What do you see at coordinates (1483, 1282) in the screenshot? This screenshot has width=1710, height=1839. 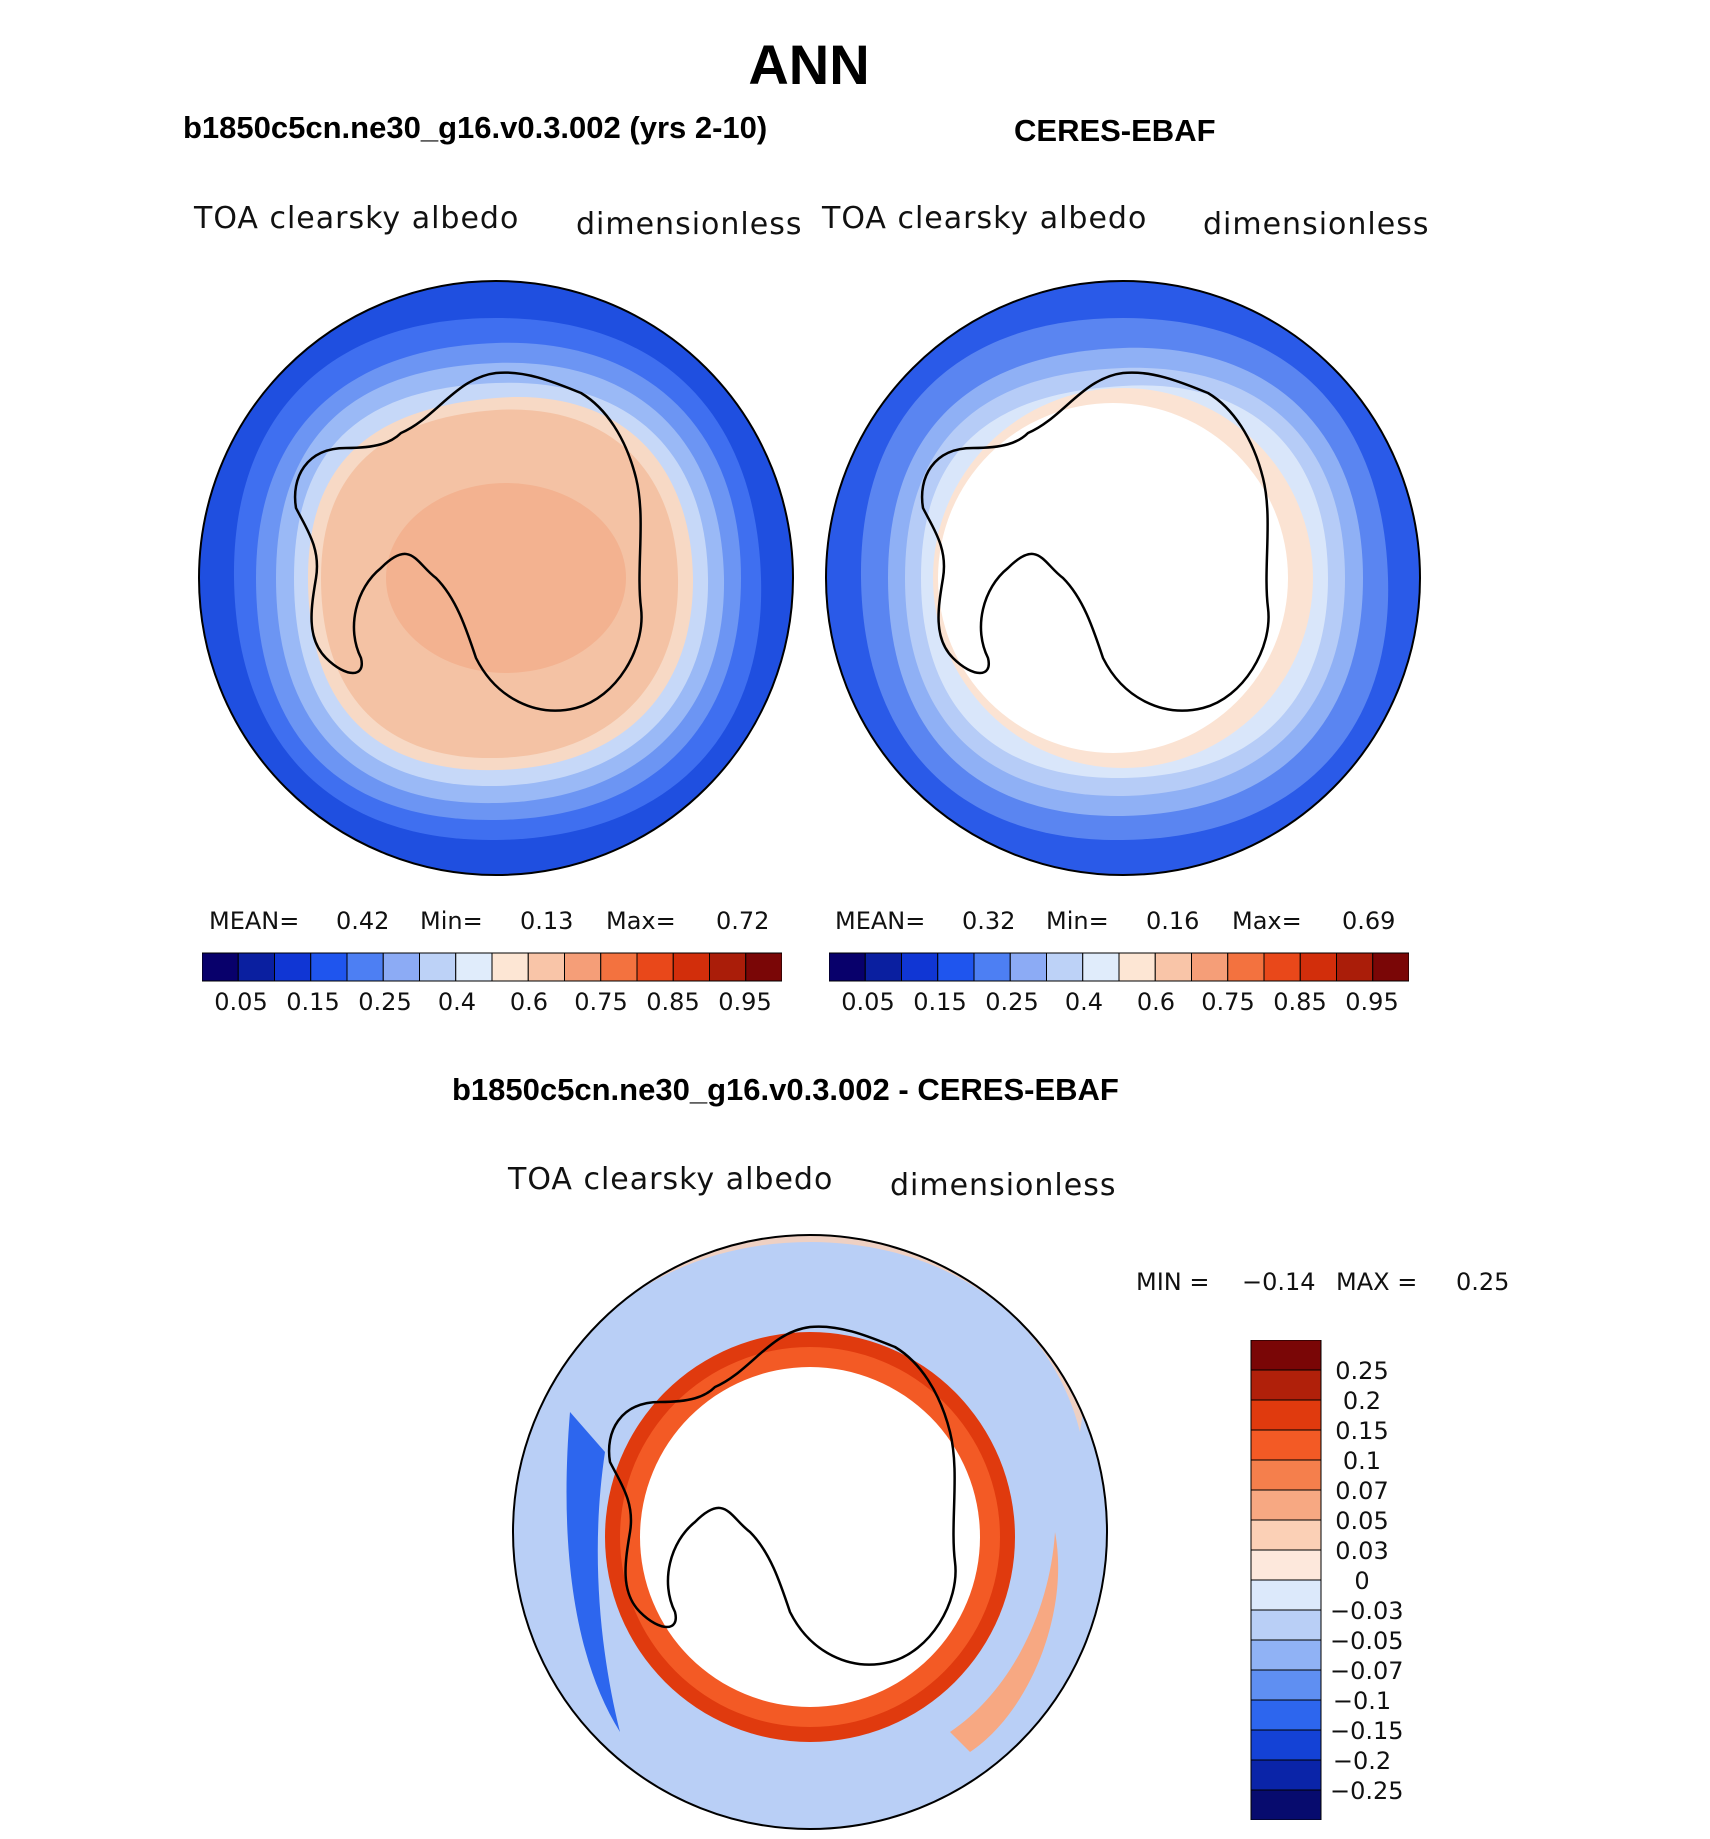 I see `diff-max-value: 0.25` at bounding box center [1483, 1282].